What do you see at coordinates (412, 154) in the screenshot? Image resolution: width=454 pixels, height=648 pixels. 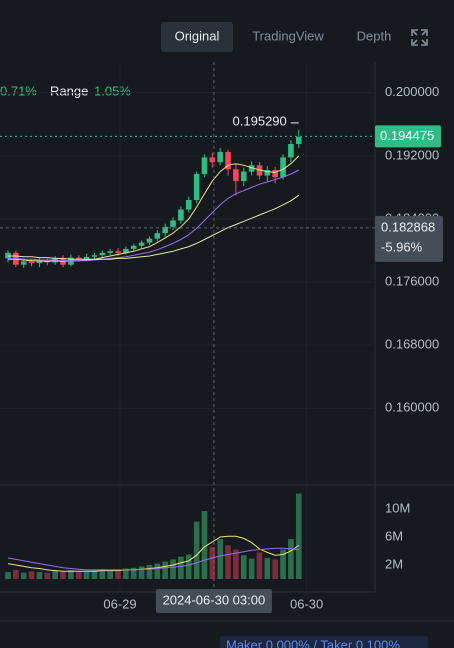 I see `y-tick-label: 0.192000` at bounding box center [412, 154].